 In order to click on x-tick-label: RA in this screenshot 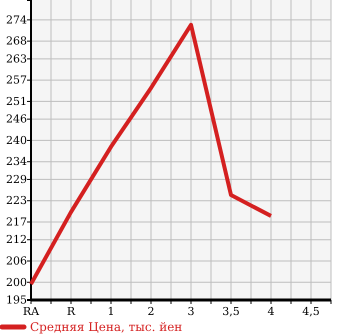, I will do `click(31, 311)`.